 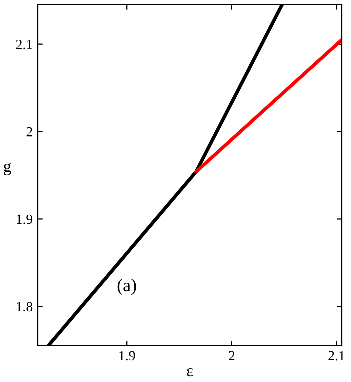 I want to click on y-axis-title: g, so click(x=8, y=169).